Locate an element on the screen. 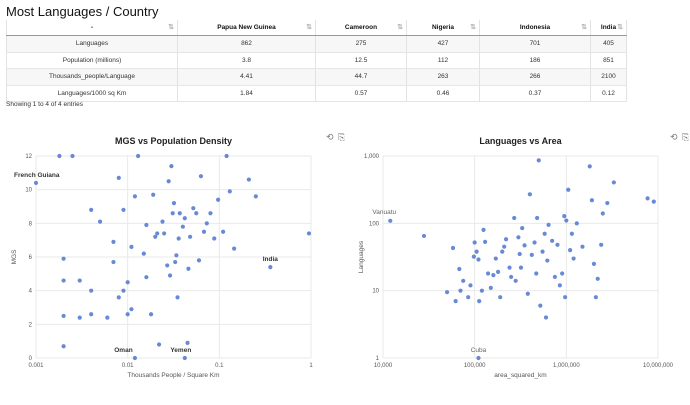 Image resolution: width=690 pixels, height=405 pixels. column-header: India ⇅ is located at coordinates (608, 28).